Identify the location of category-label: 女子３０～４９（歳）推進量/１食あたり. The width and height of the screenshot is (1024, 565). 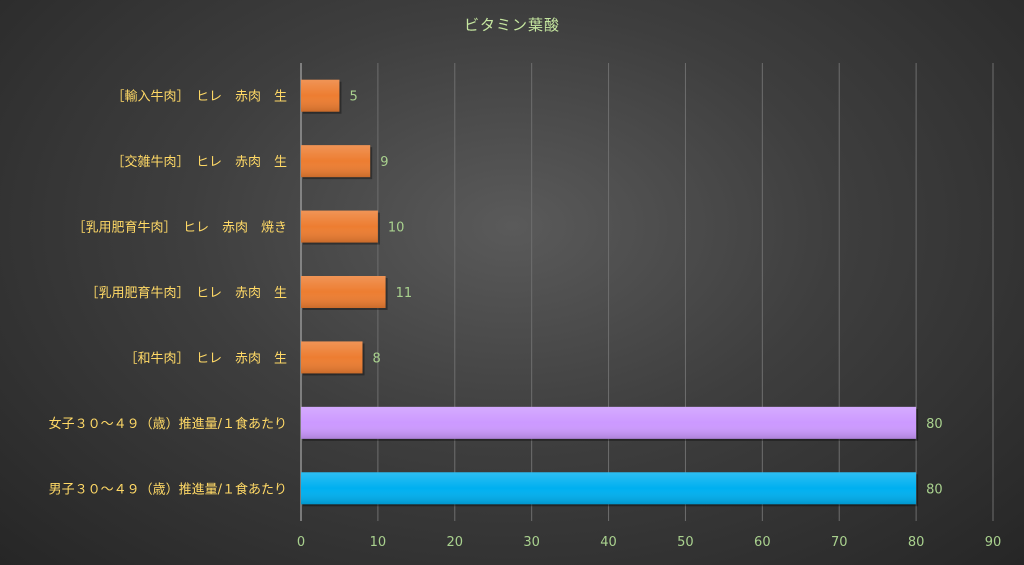
(168, 424).